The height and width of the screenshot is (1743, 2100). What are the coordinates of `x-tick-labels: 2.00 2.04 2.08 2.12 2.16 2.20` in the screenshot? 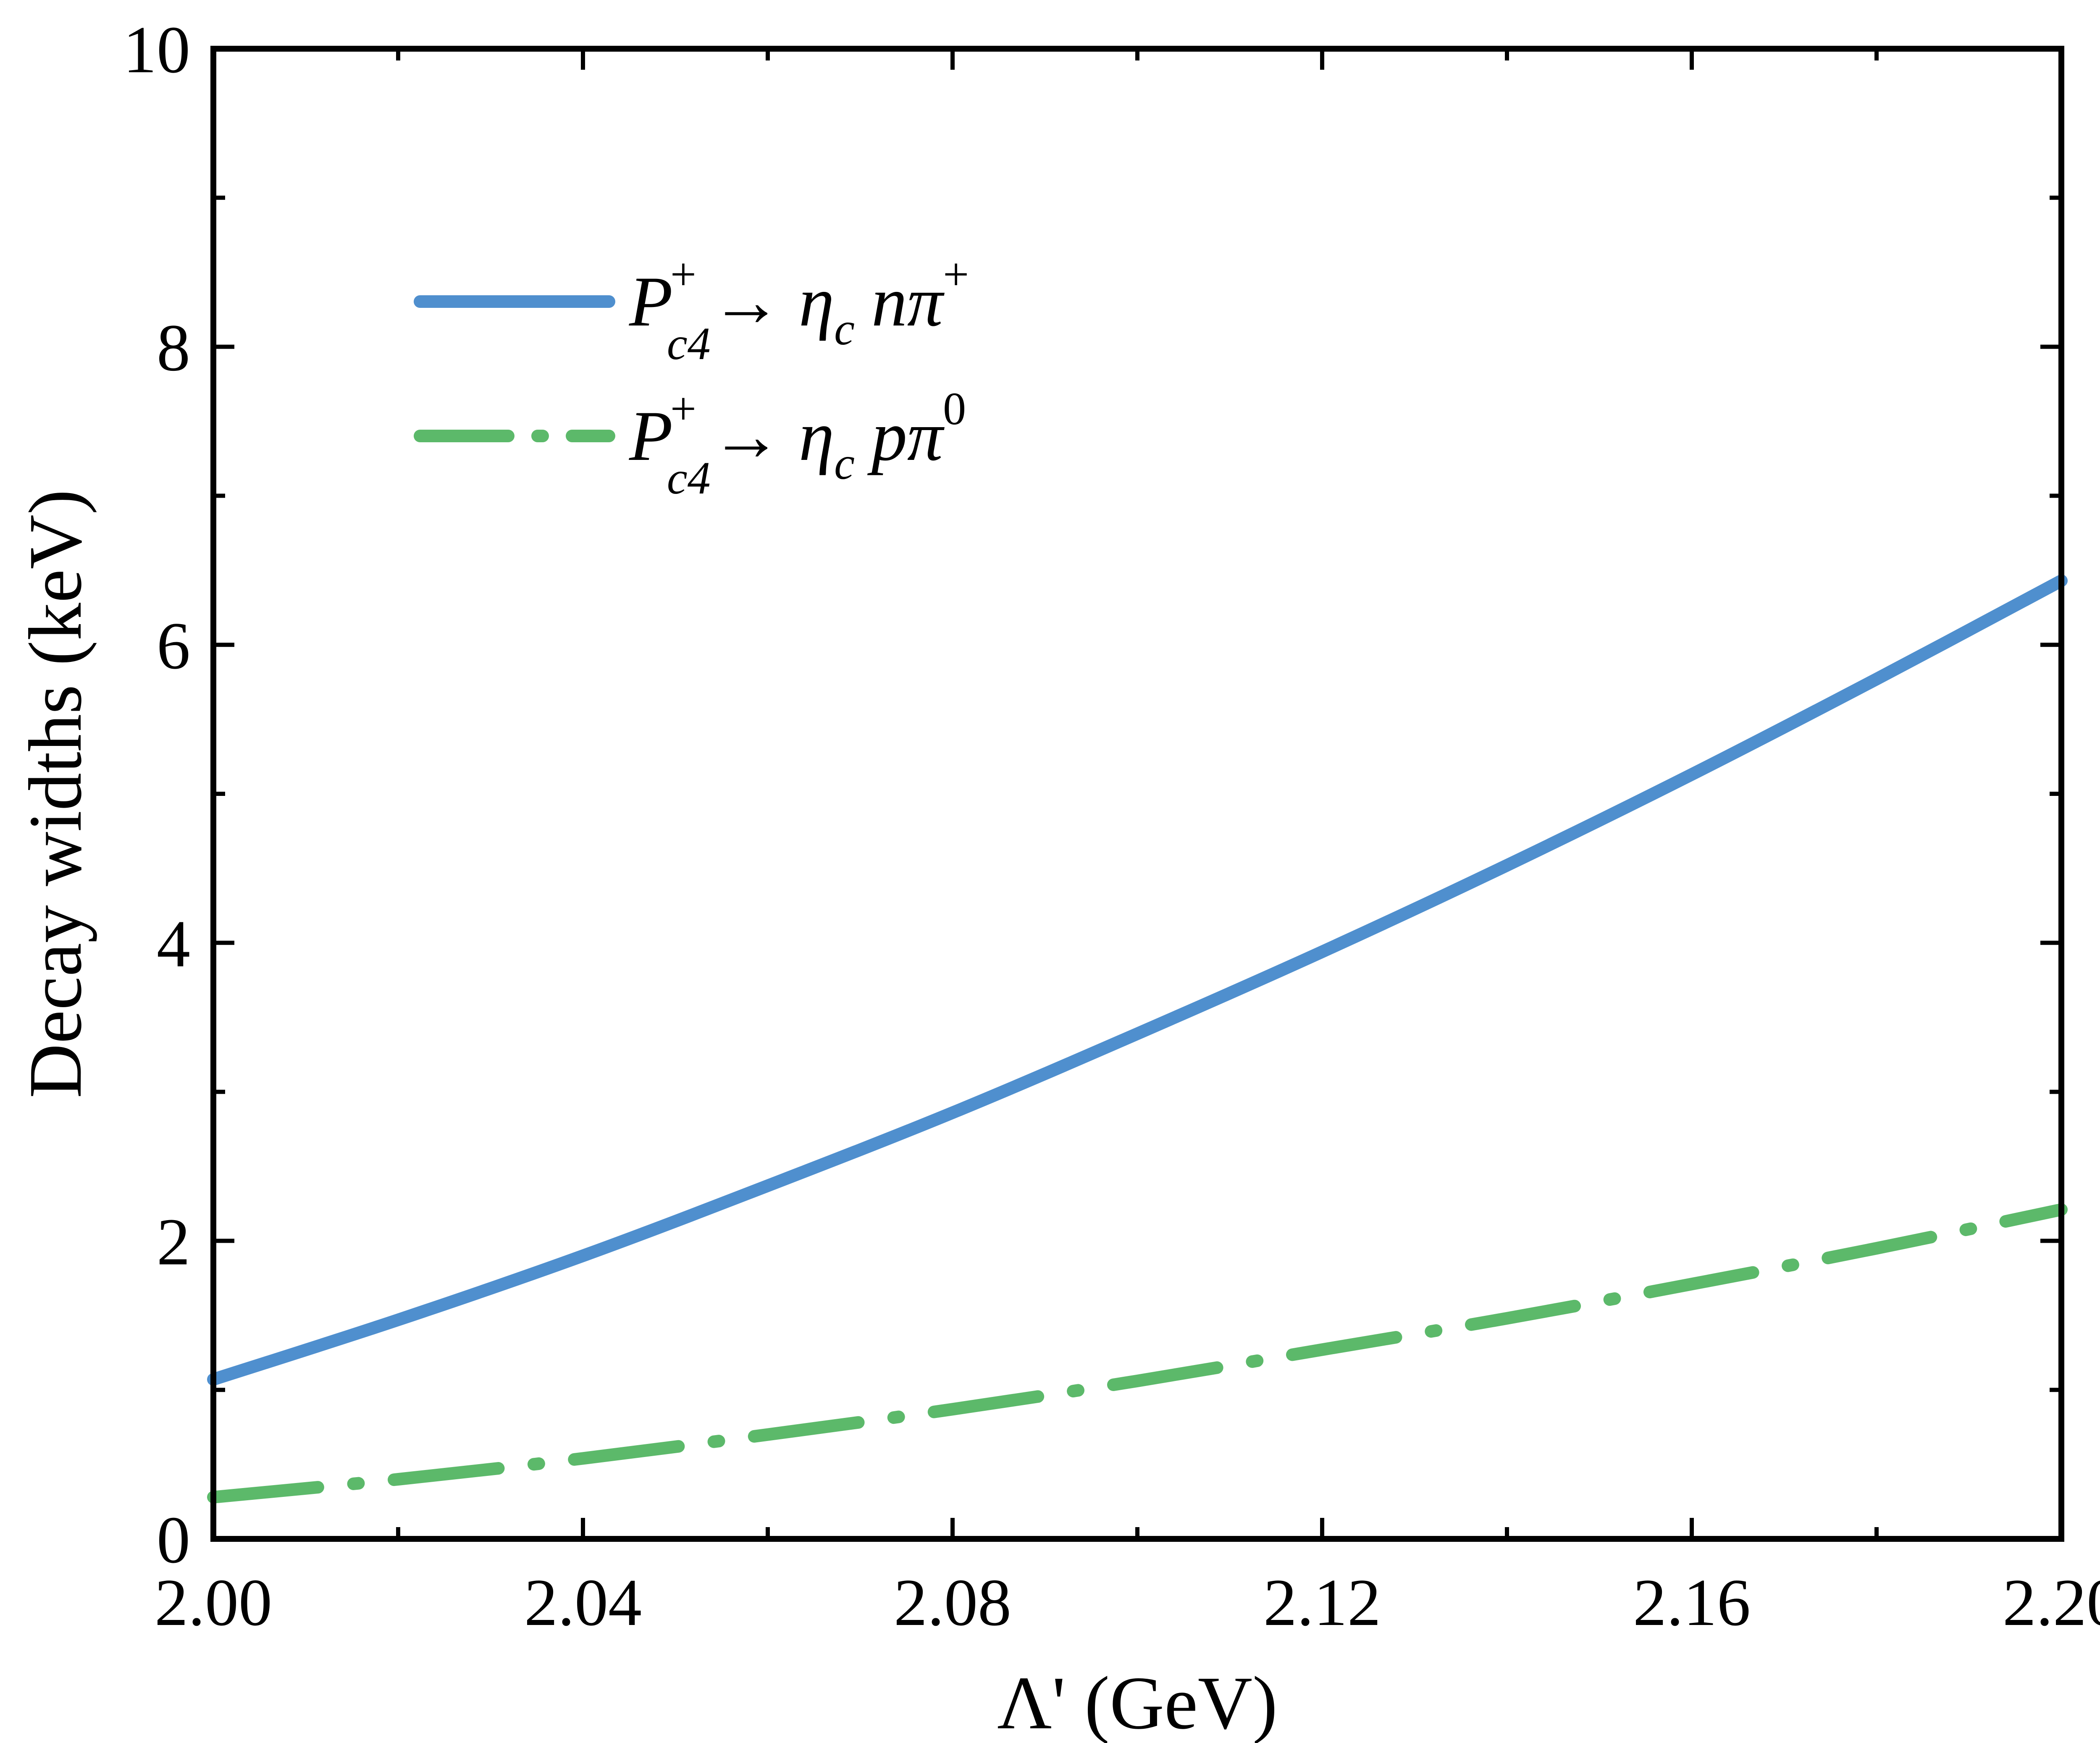 It's located at (1127, 1602).